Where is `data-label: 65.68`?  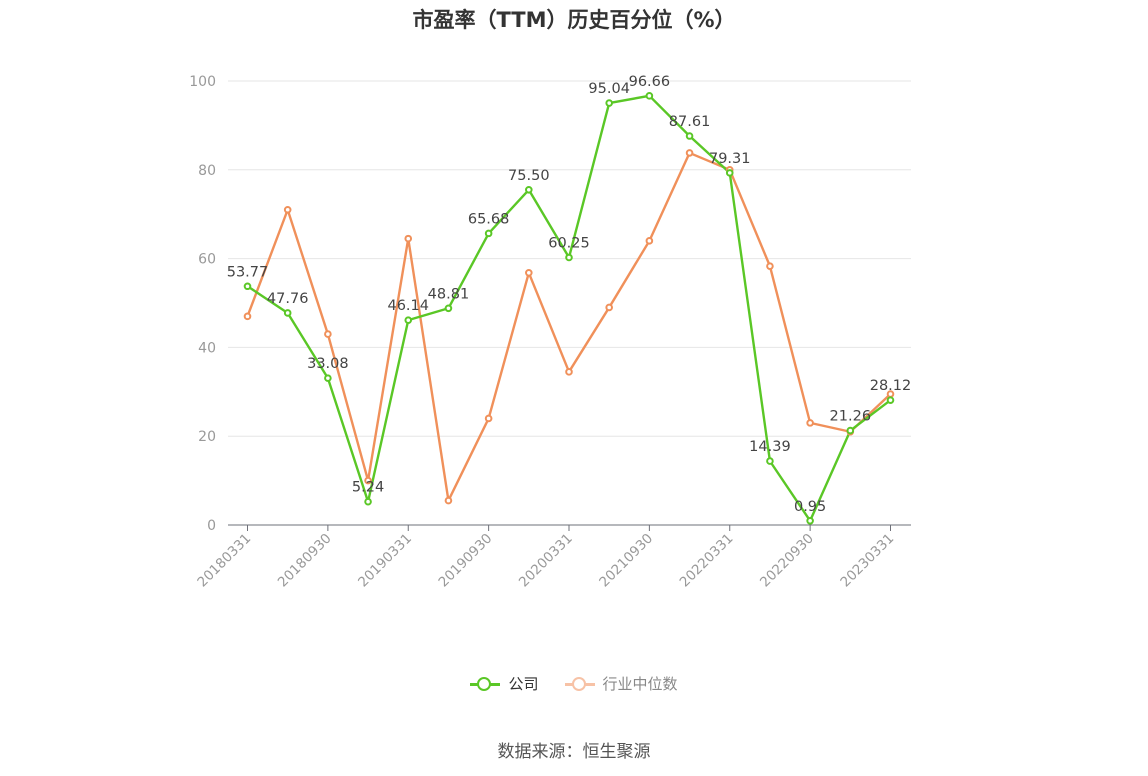
data-label: 65.68 is located at coordinates (489, 219).